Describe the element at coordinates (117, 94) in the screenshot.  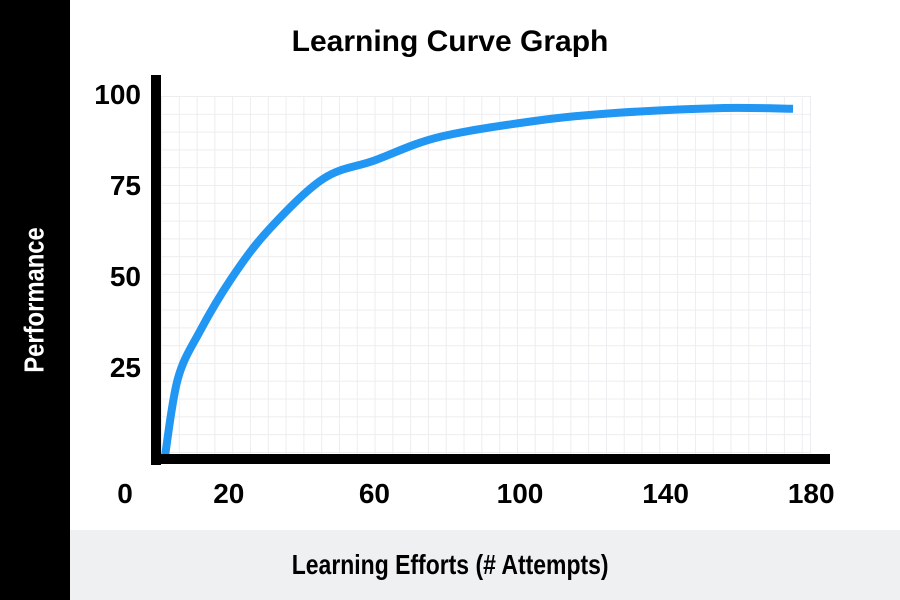
I see `y-tick-label: 100` at that location.